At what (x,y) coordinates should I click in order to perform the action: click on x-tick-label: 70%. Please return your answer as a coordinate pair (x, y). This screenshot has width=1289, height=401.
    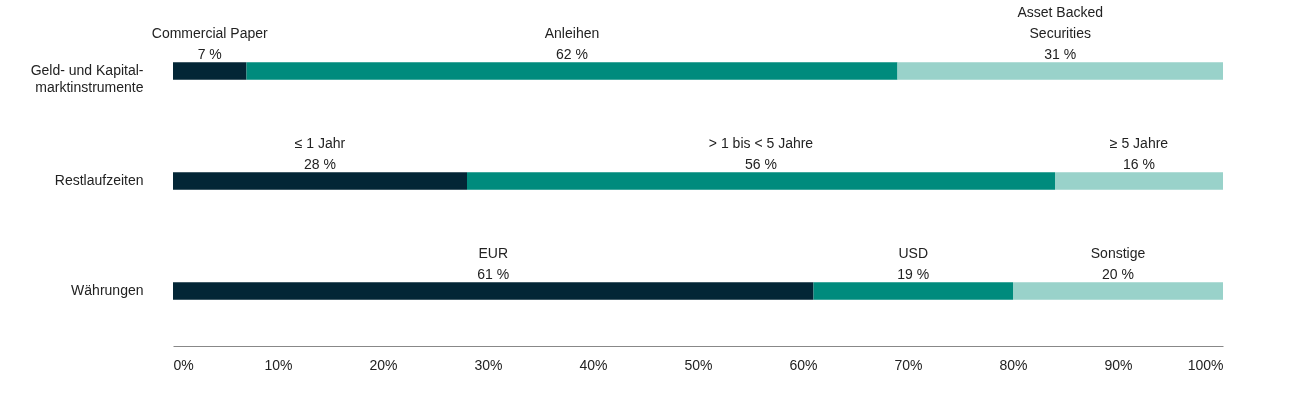
    Looking at the image, I should click on (908, 364).